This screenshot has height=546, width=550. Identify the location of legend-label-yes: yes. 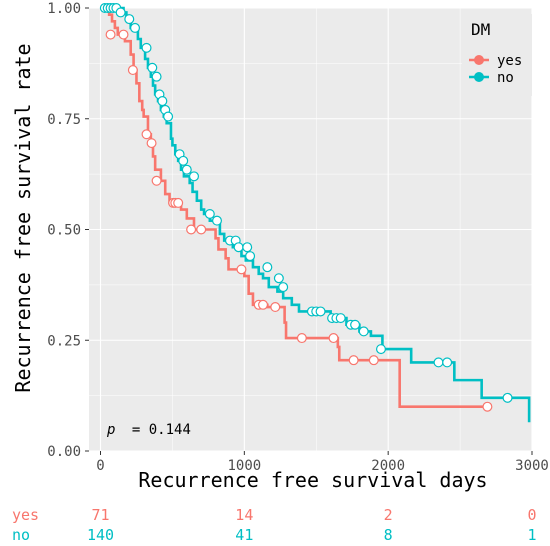
(509, 61).